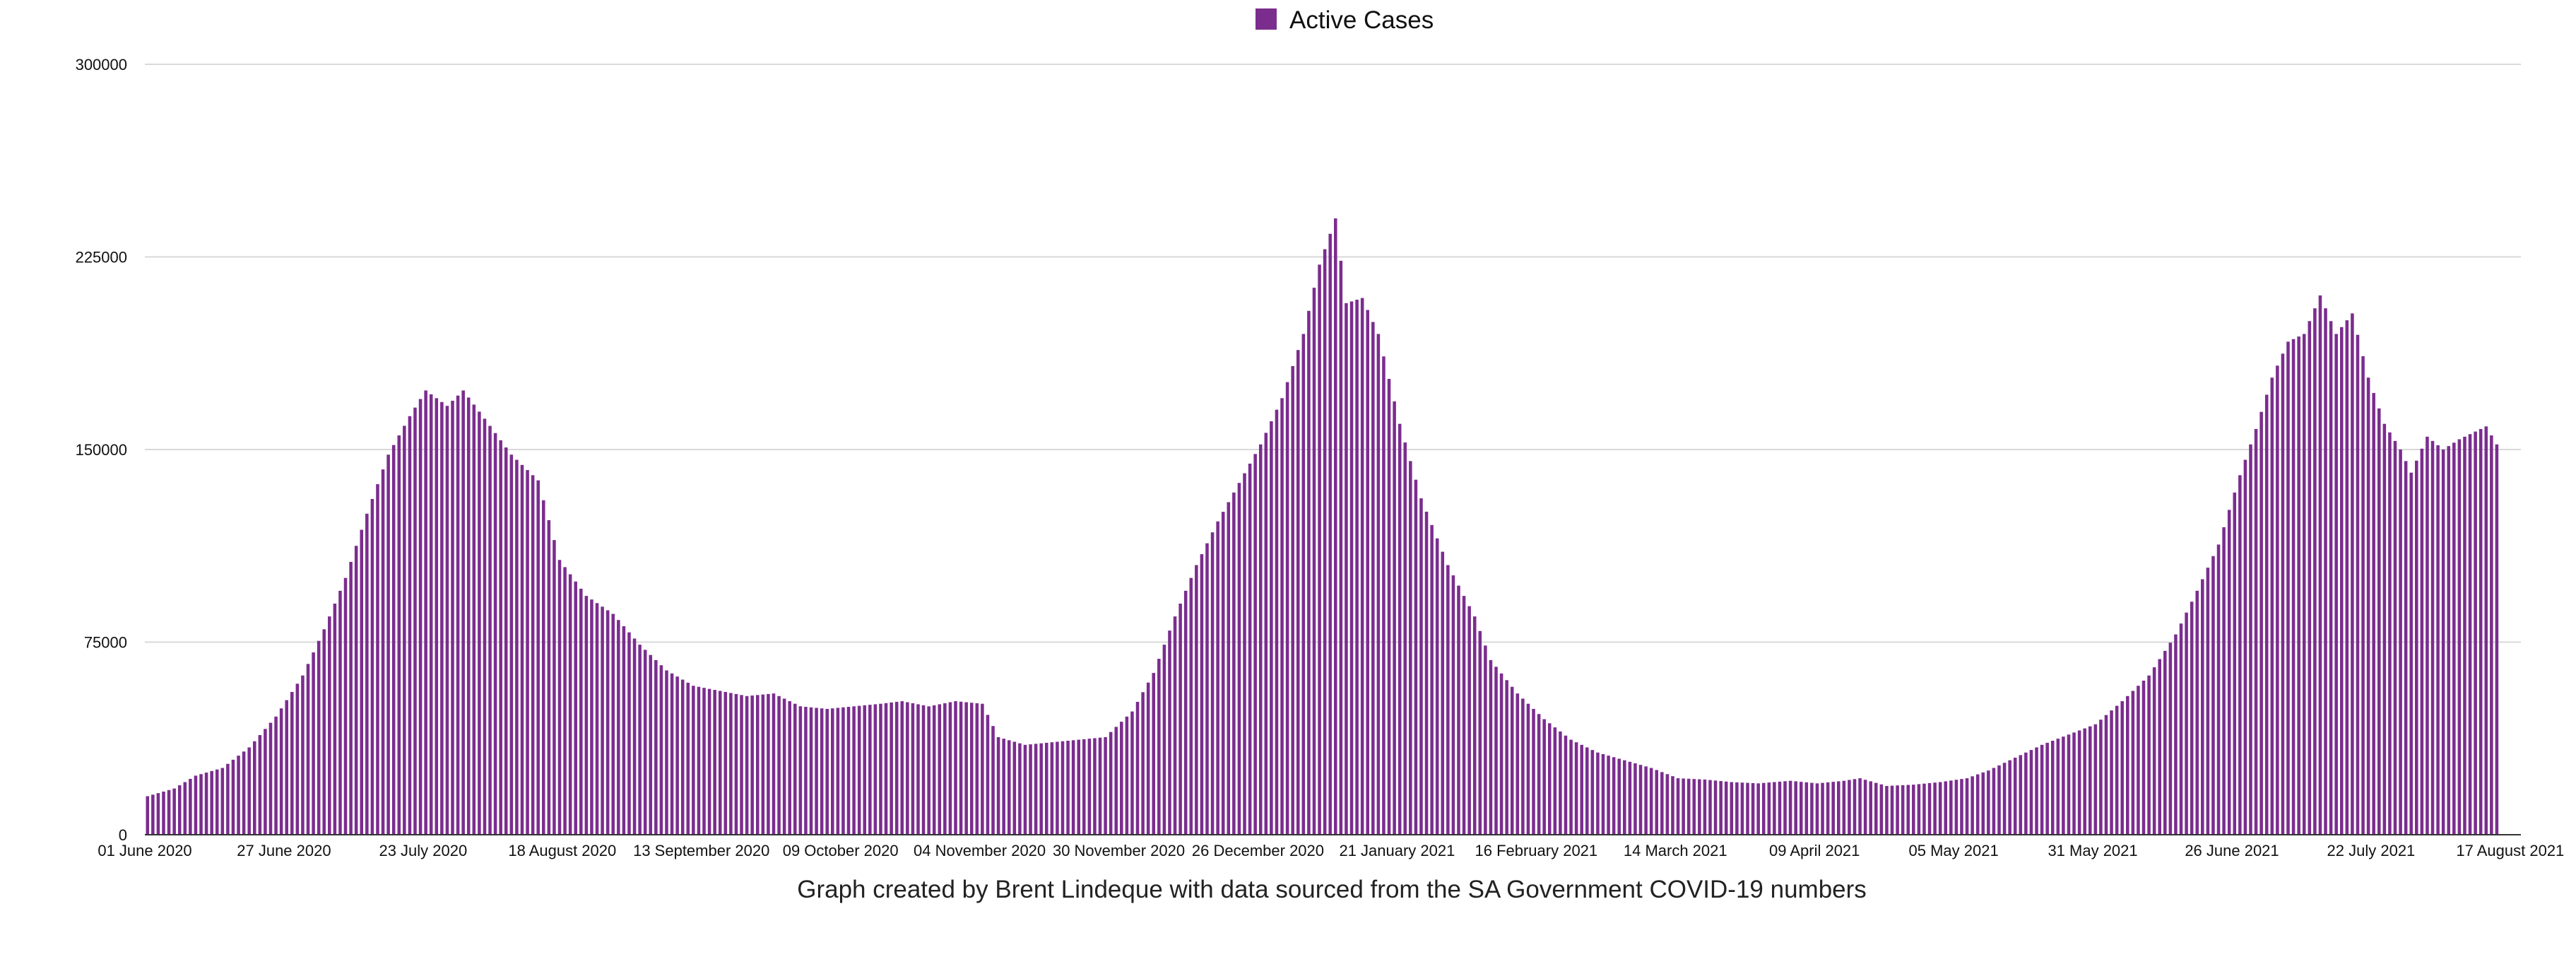 This screenshot has width=2576, height=957. Describe the element at coordinates (701, 850) in the screenshot. I see `x-tick-label: 13 September 2020` at that location.